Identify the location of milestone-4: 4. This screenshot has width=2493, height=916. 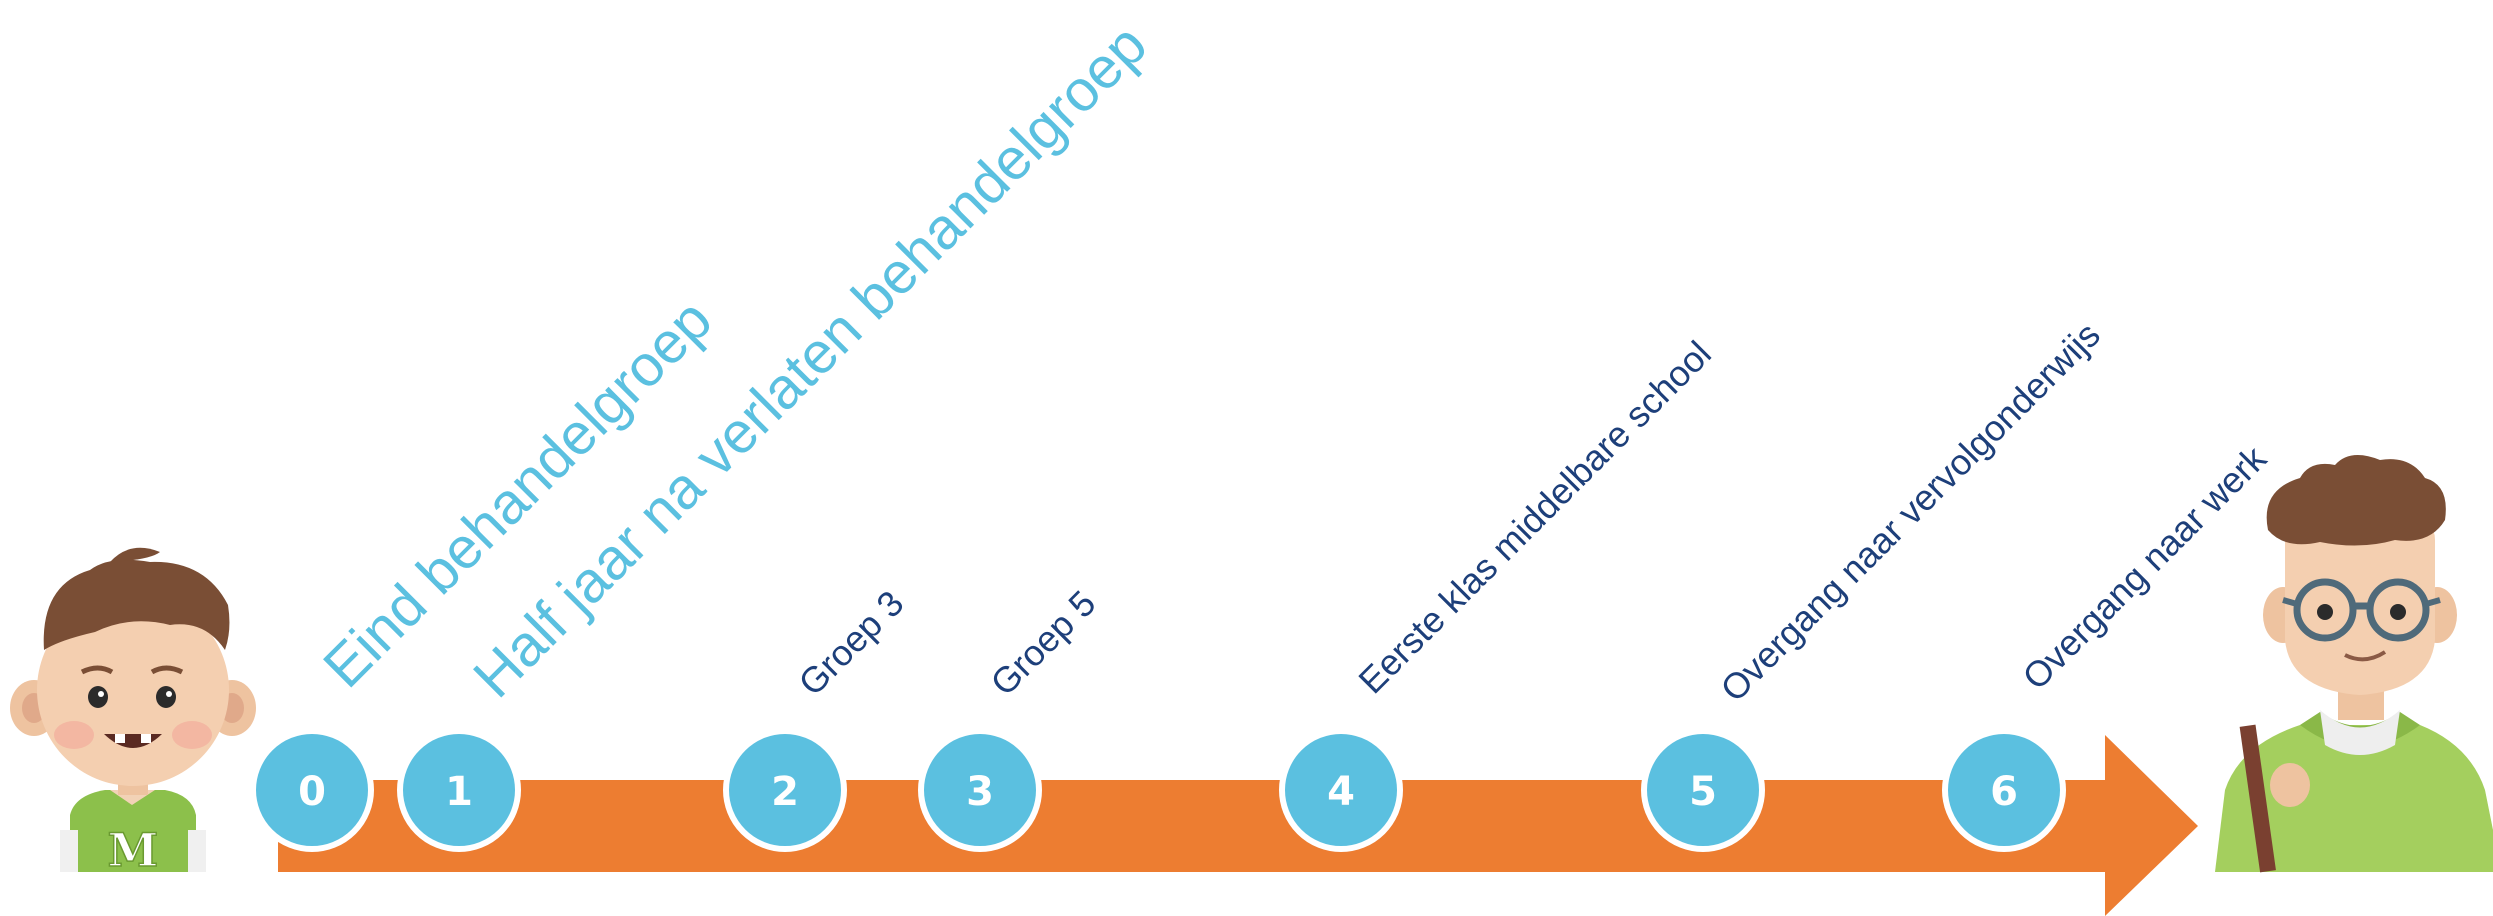
(1341, 790).